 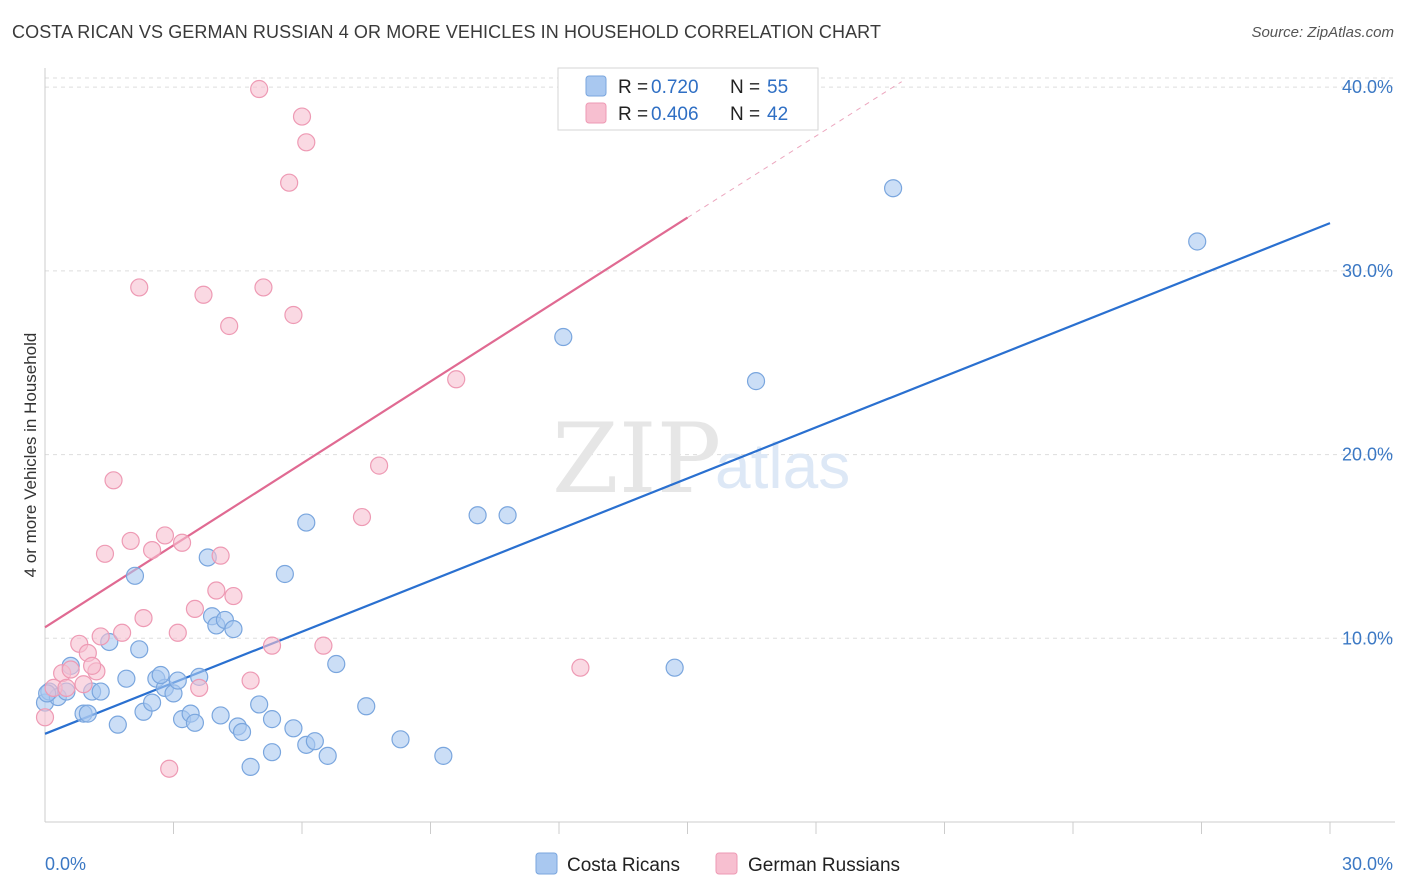 I want to click on legend-n-value: 55, so click(x=777, y=87).